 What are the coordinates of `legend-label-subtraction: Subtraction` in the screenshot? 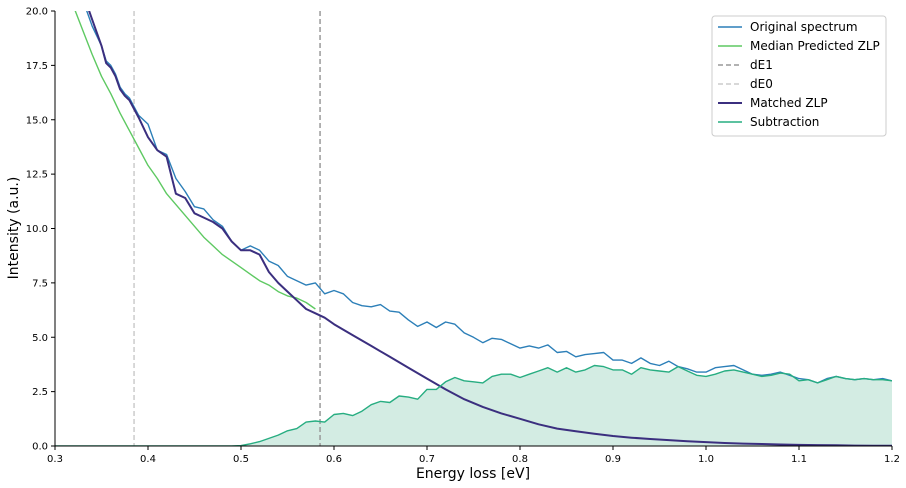 It's located at (784, 122).